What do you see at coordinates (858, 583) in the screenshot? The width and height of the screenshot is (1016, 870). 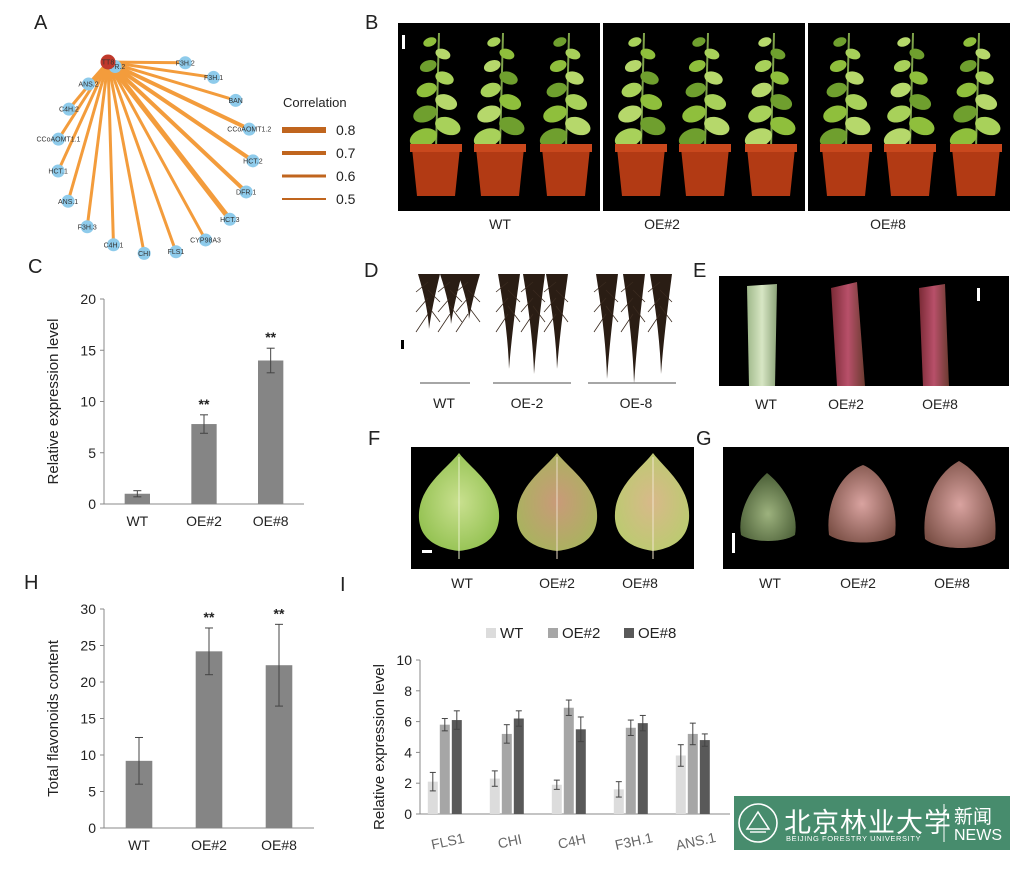 I see `caption-g-oe2: OE#2` at bounding box center [858, 583].